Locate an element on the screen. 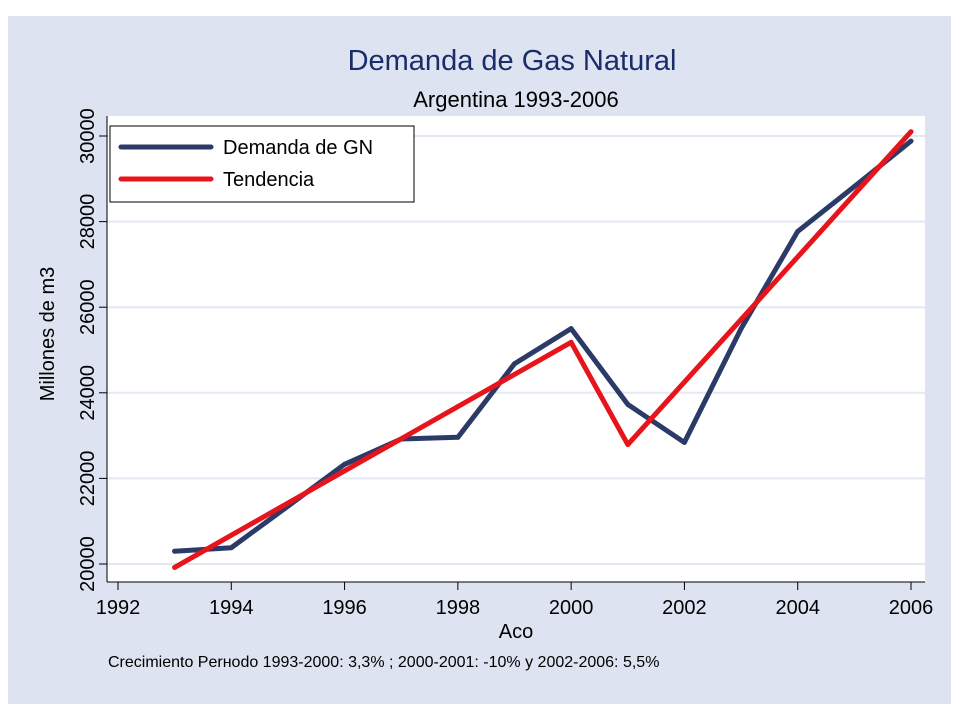 This screenshot has width=960, height=720. y-tick-label: 22000 is located at coordinates (88, 479).